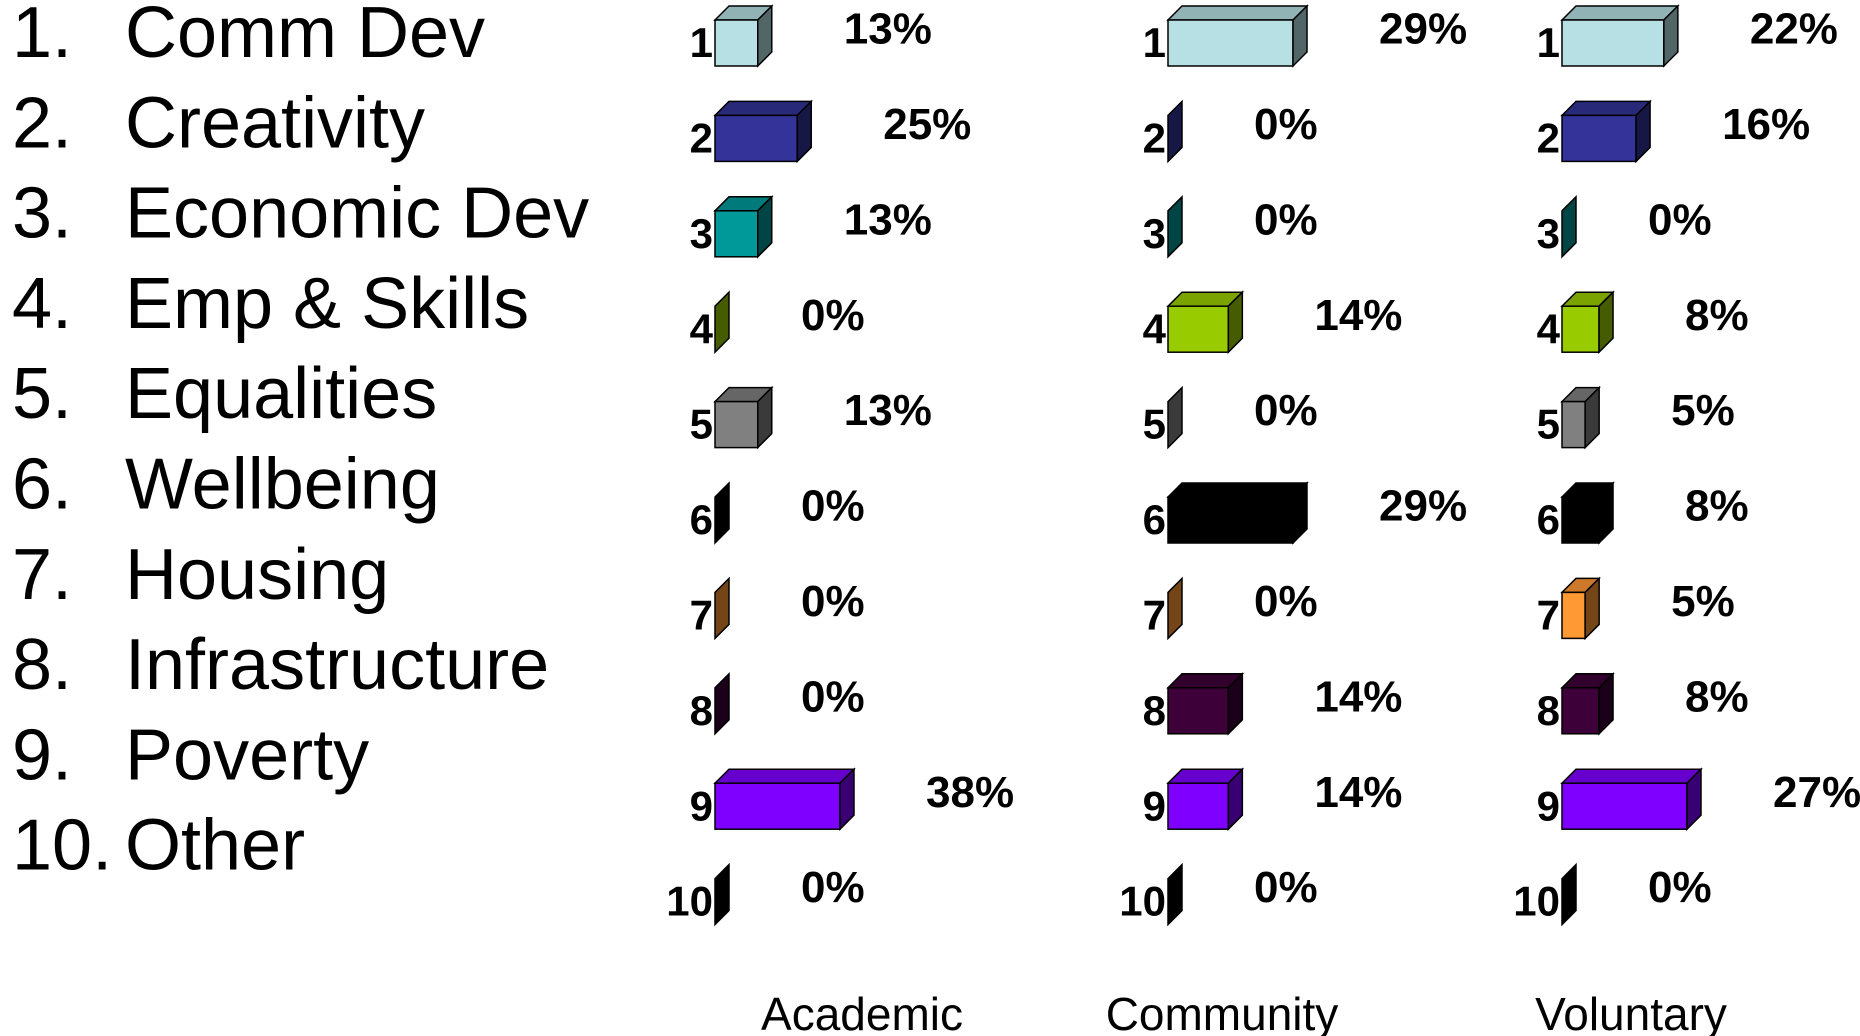 The image size is (1860, 1036). Describe the element at coordinates (327, 304) in the screenshot. I see `legend-label: Emp & Skills` at that location.